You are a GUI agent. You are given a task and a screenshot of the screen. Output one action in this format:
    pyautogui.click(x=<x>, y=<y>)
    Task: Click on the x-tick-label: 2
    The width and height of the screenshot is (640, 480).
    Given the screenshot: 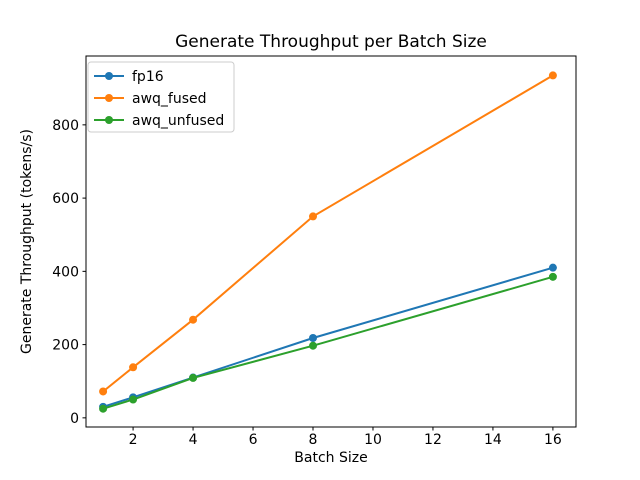 What is the action you would take?
    pyautogui.click(x=133, y=440)
    